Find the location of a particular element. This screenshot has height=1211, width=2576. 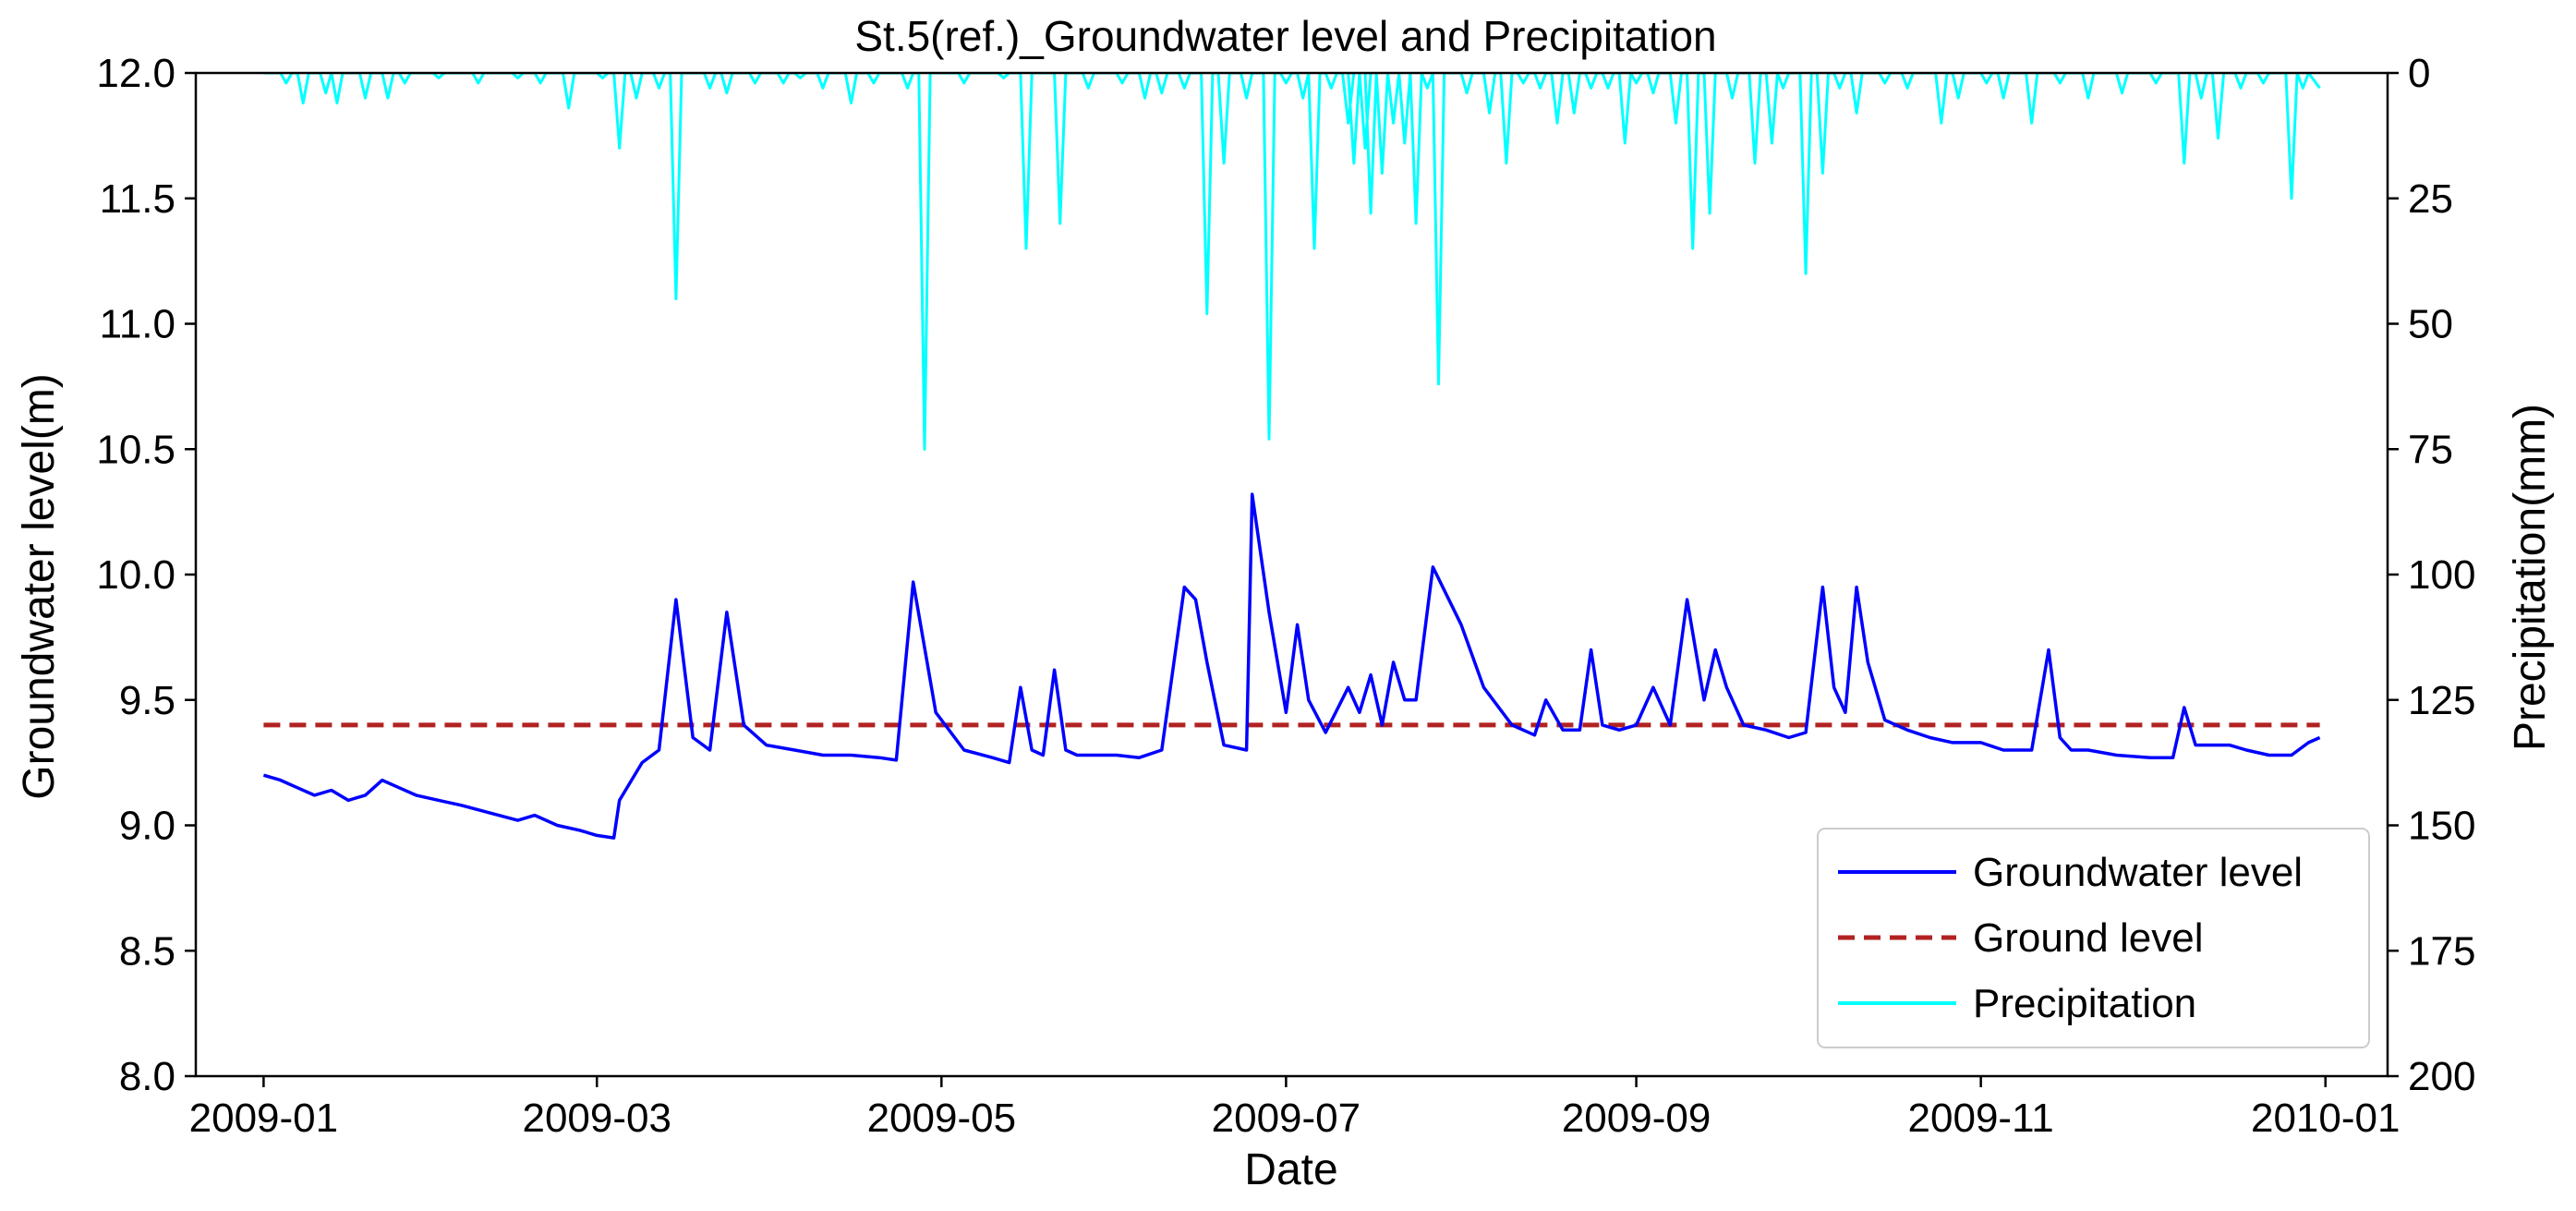

x-axis-title: Date is located at coordinates (1290, 1169).